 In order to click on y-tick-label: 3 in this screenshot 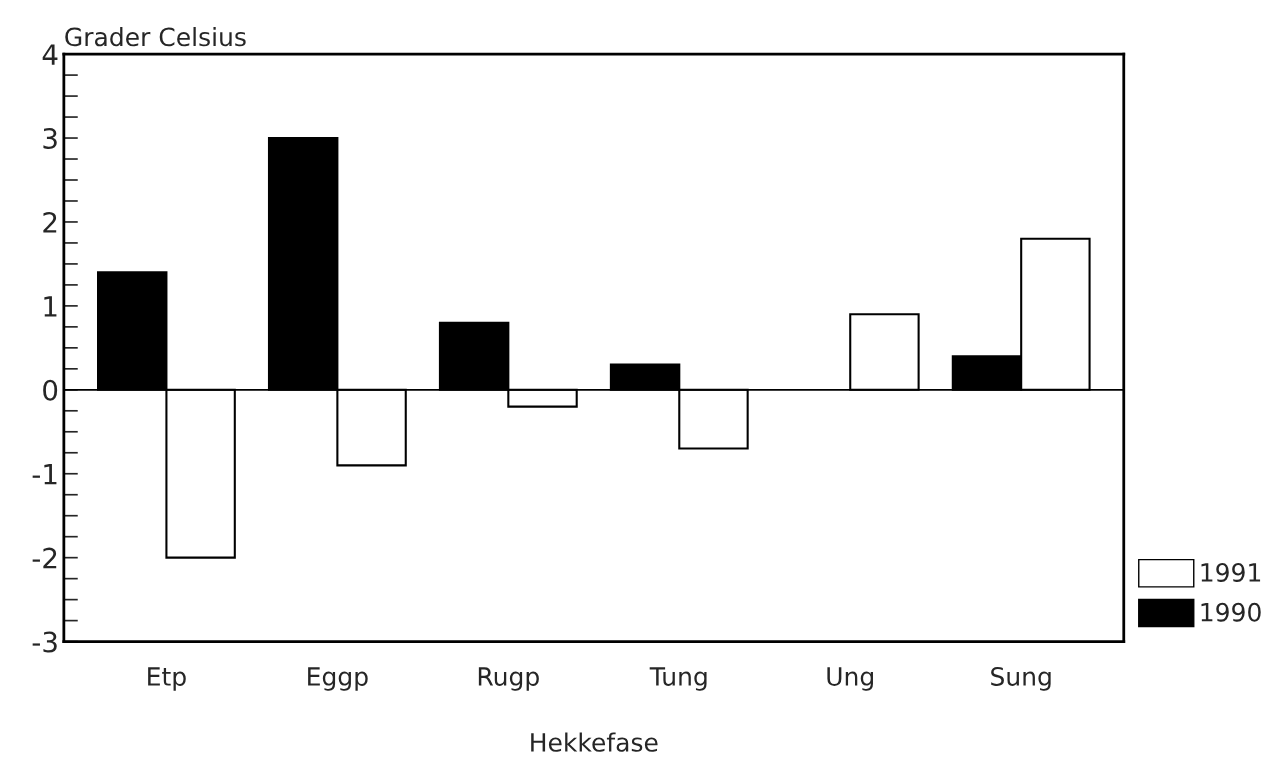, I will do `click(50, 138)`.